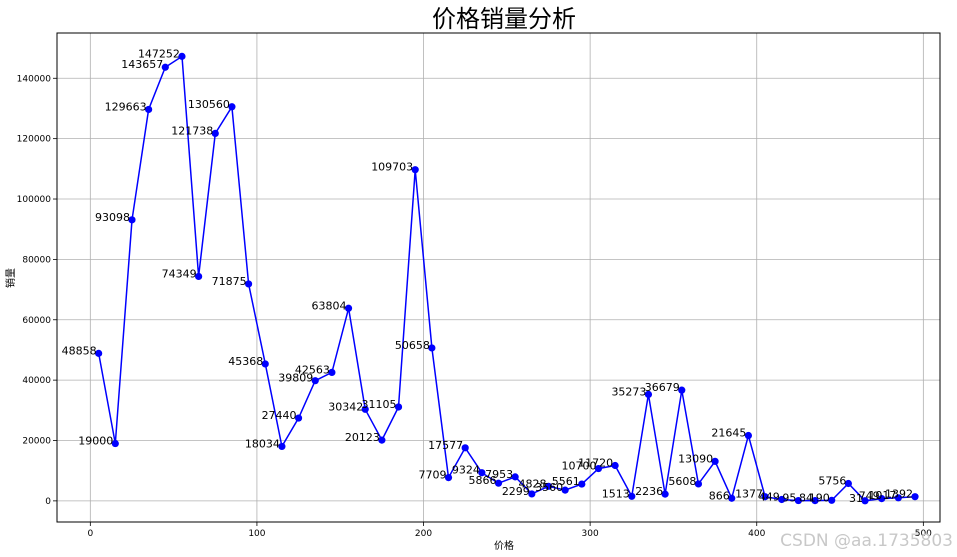  What do you see at coordinates (590, 534) in the screenshot?
I see `x-tick-label: 300` at bounding box center [590, 534].